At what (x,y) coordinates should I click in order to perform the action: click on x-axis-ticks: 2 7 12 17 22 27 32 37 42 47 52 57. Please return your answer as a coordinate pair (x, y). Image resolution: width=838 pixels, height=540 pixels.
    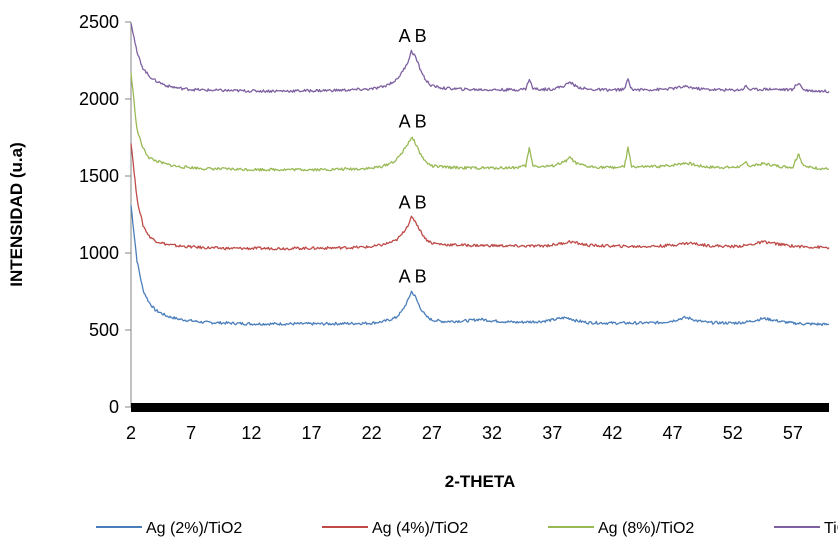
    Looking at the image, I should click on (464, 433).